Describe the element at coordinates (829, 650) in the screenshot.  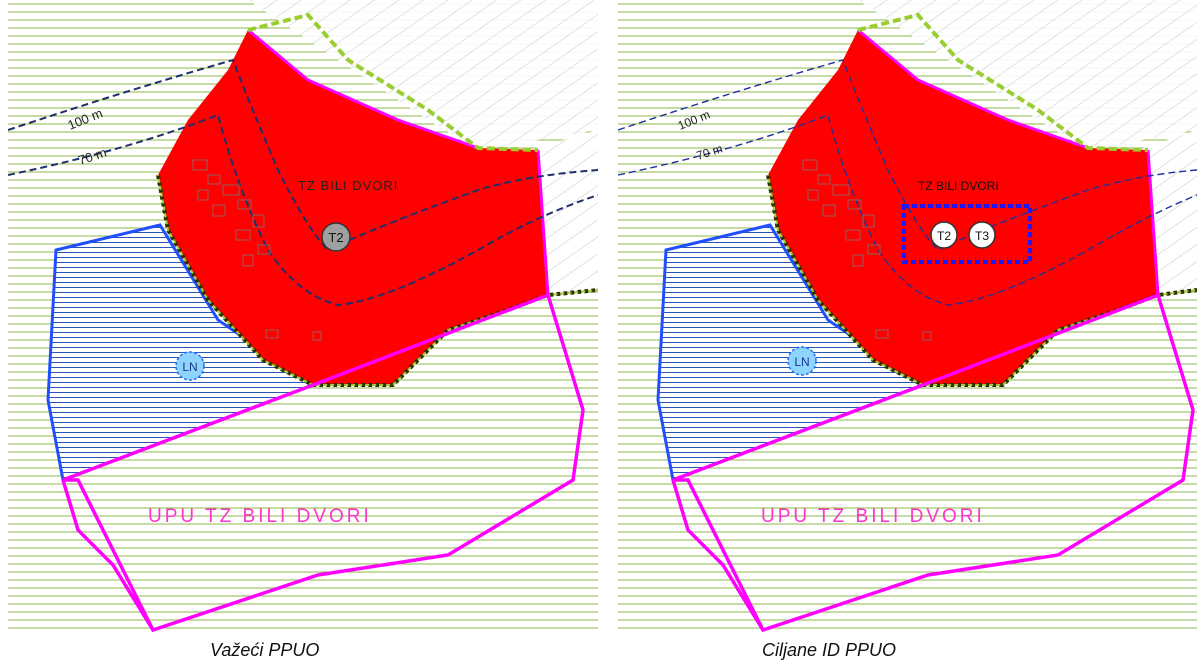
I see `caption-target: Ciljane ID PPUO` at that location.